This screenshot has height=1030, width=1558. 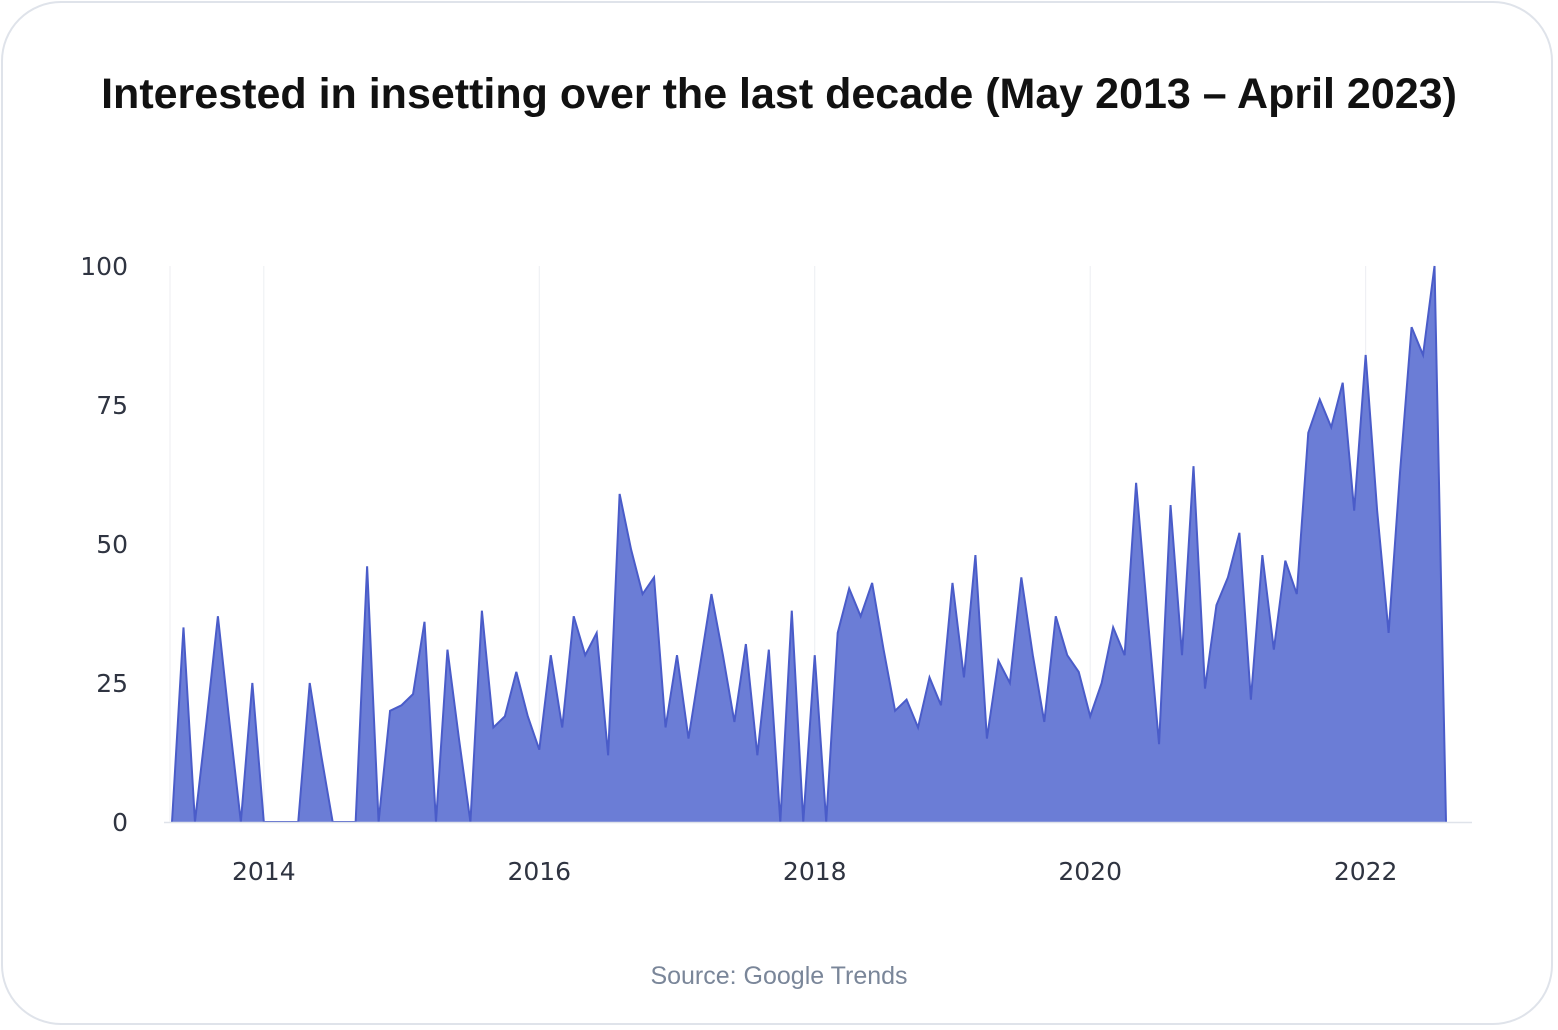 I want to click on x-tick-label: 2016, so click(x=539, y=871).